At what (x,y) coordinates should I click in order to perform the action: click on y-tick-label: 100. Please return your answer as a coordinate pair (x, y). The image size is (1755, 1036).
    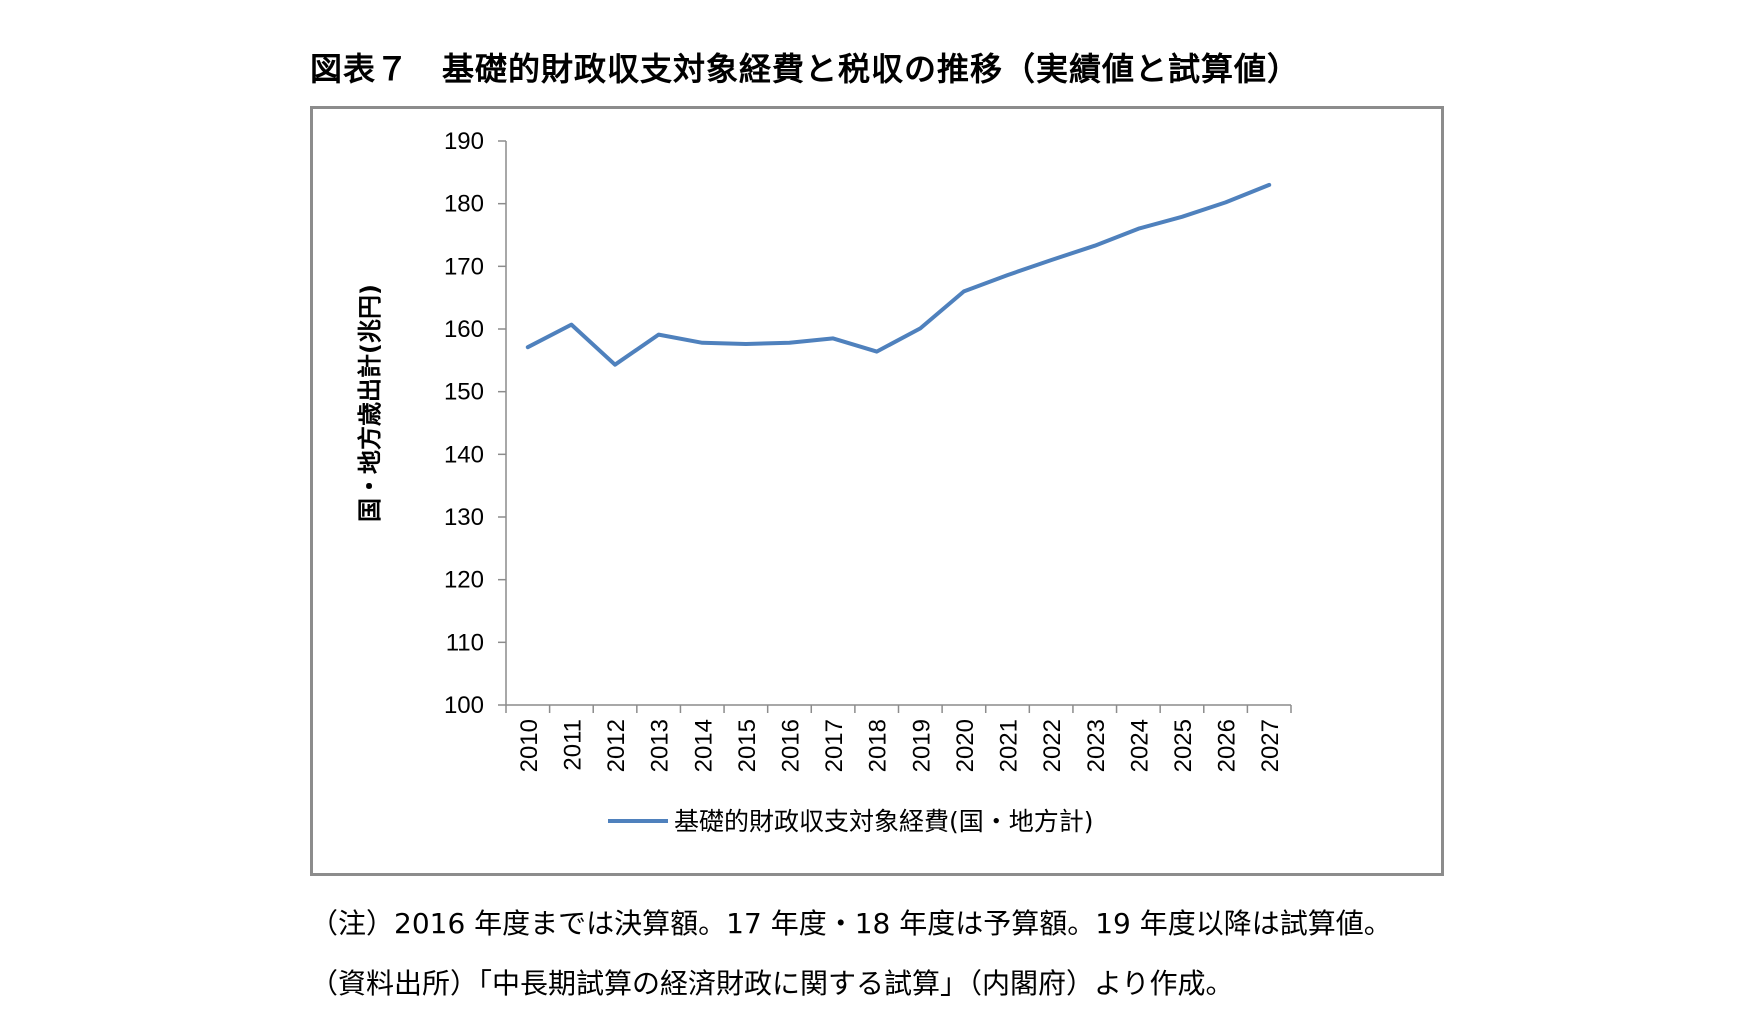
    Looking at the image, I should click on (464, 705).